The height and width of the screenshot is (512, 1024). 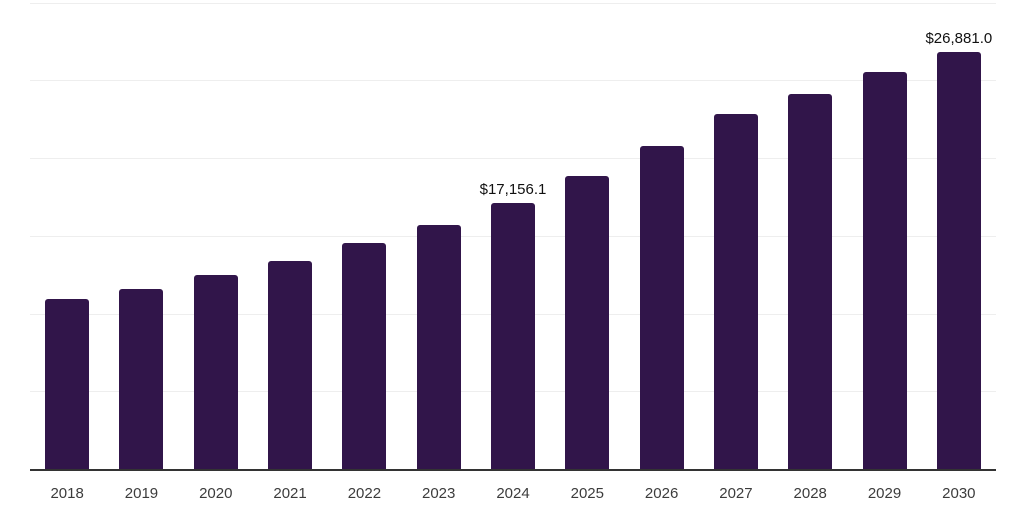 I want to click on x-tick-label: 2029, so click(x=884, y=493).